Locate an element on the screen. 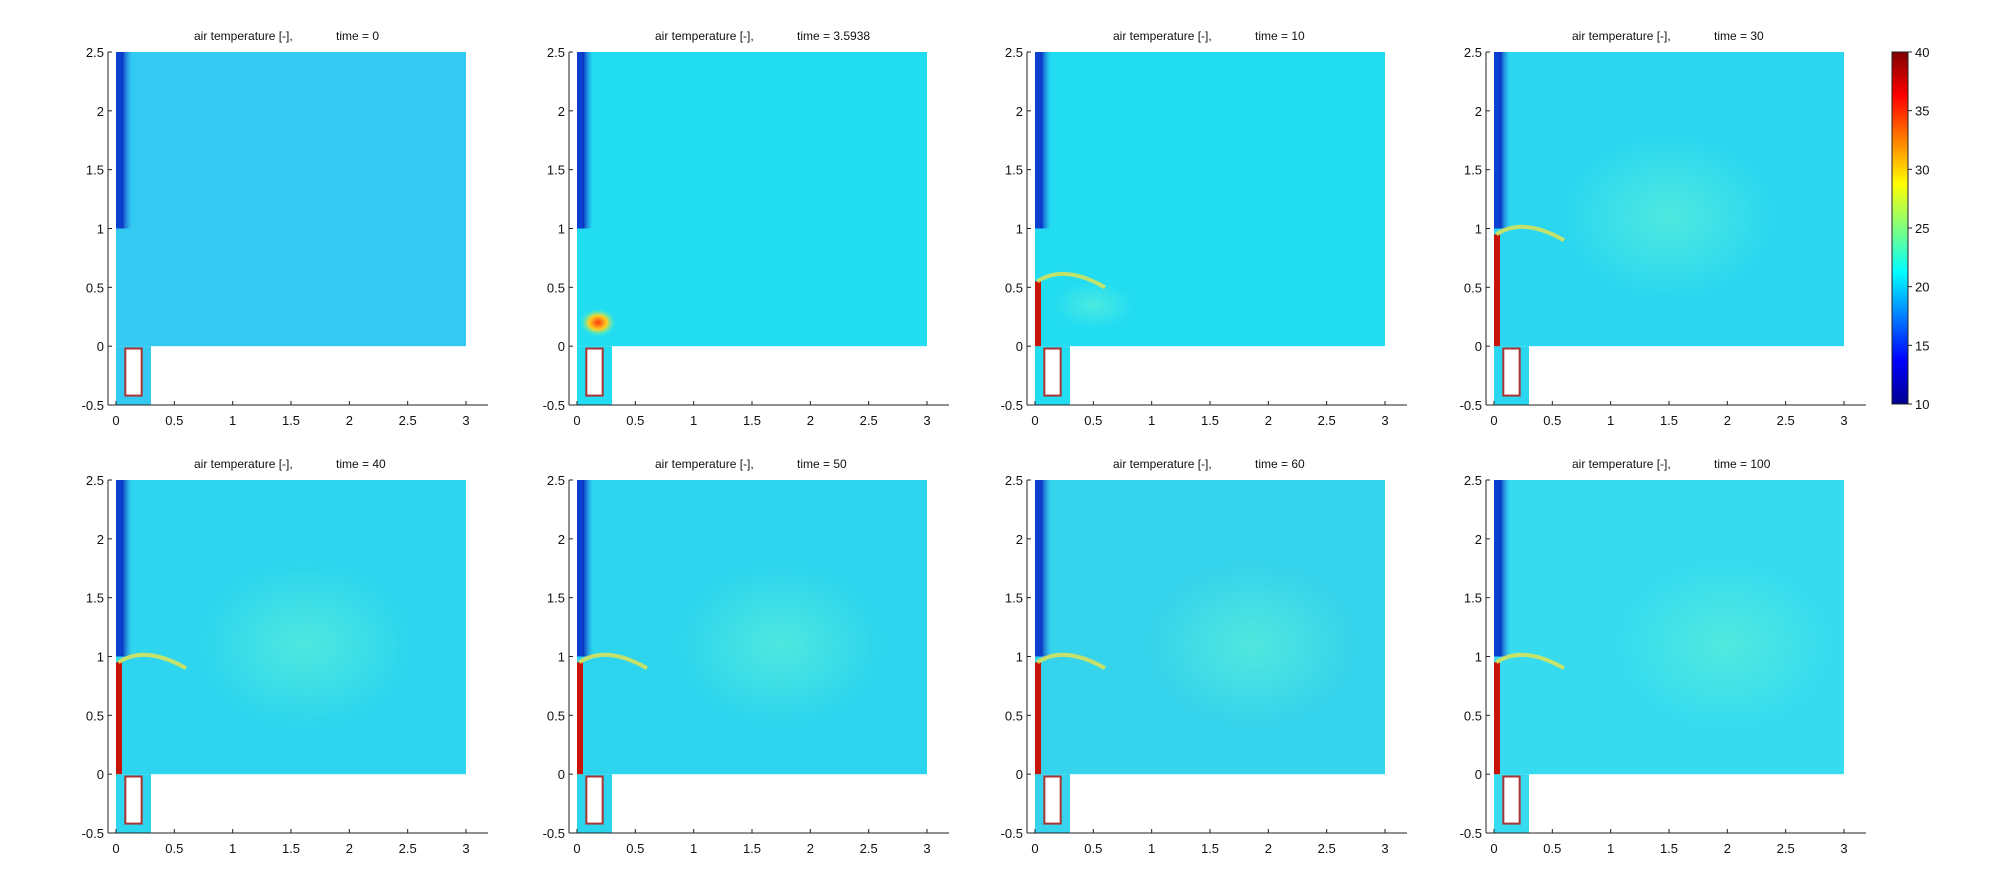  colorbar-tick-label: 15 is located at coordinates (1922, 345).